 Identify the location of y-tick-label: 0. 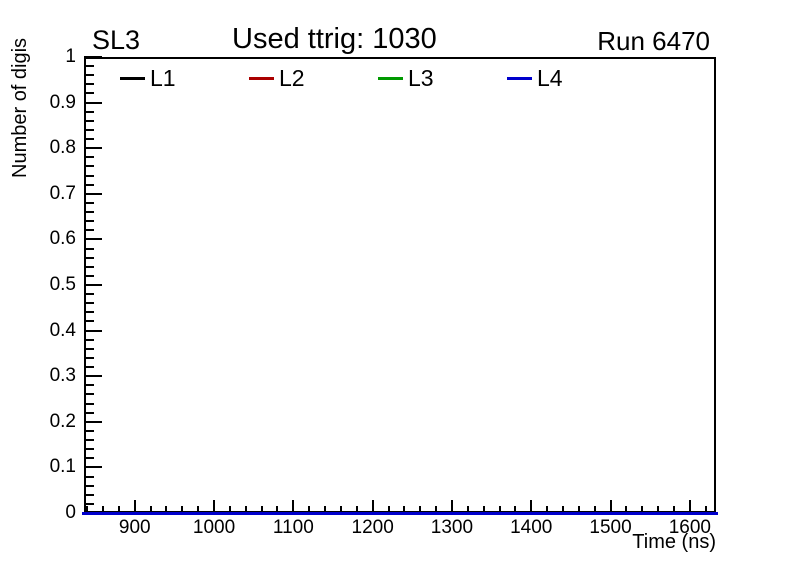
(70, 512).